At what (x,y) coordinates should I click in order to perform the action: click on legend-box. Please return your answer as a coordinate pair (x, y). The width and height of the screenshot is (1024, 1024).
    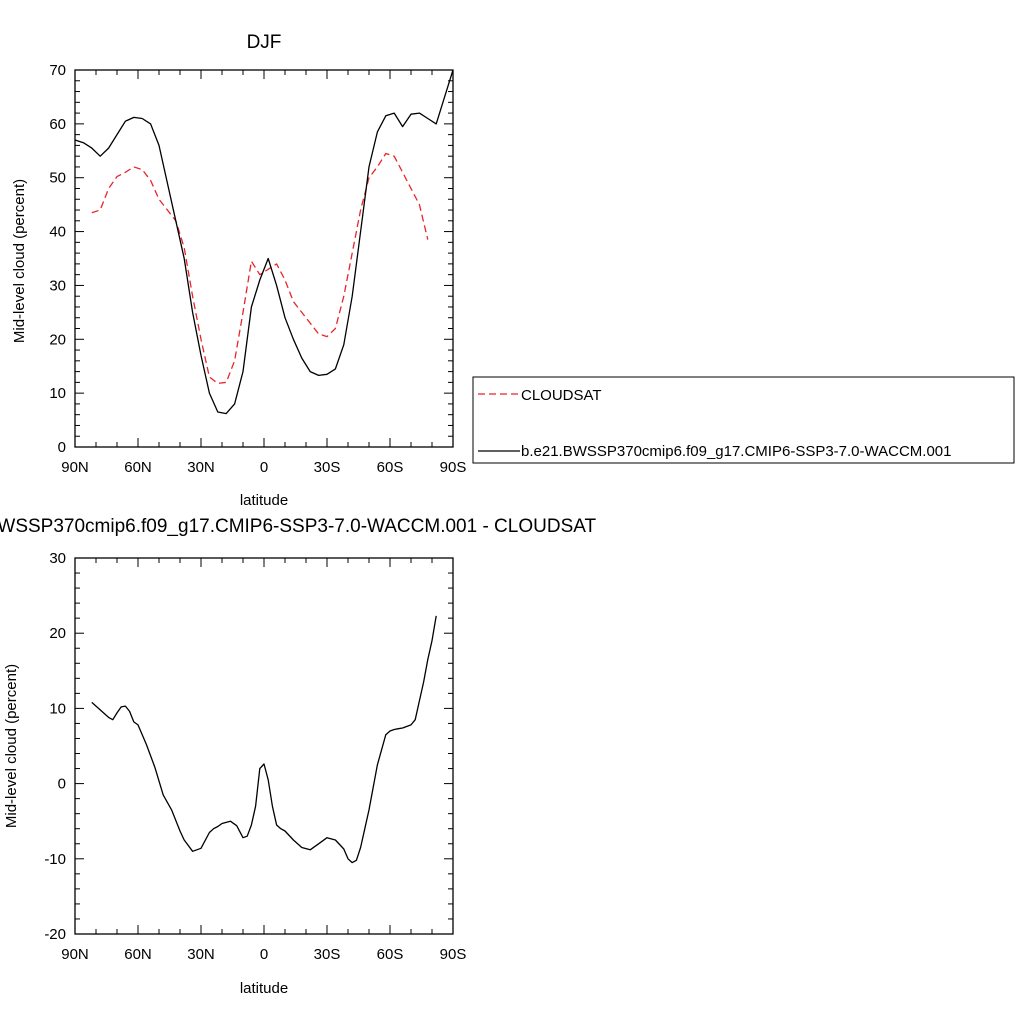
    Looking at the image, I should click on (743, 420).